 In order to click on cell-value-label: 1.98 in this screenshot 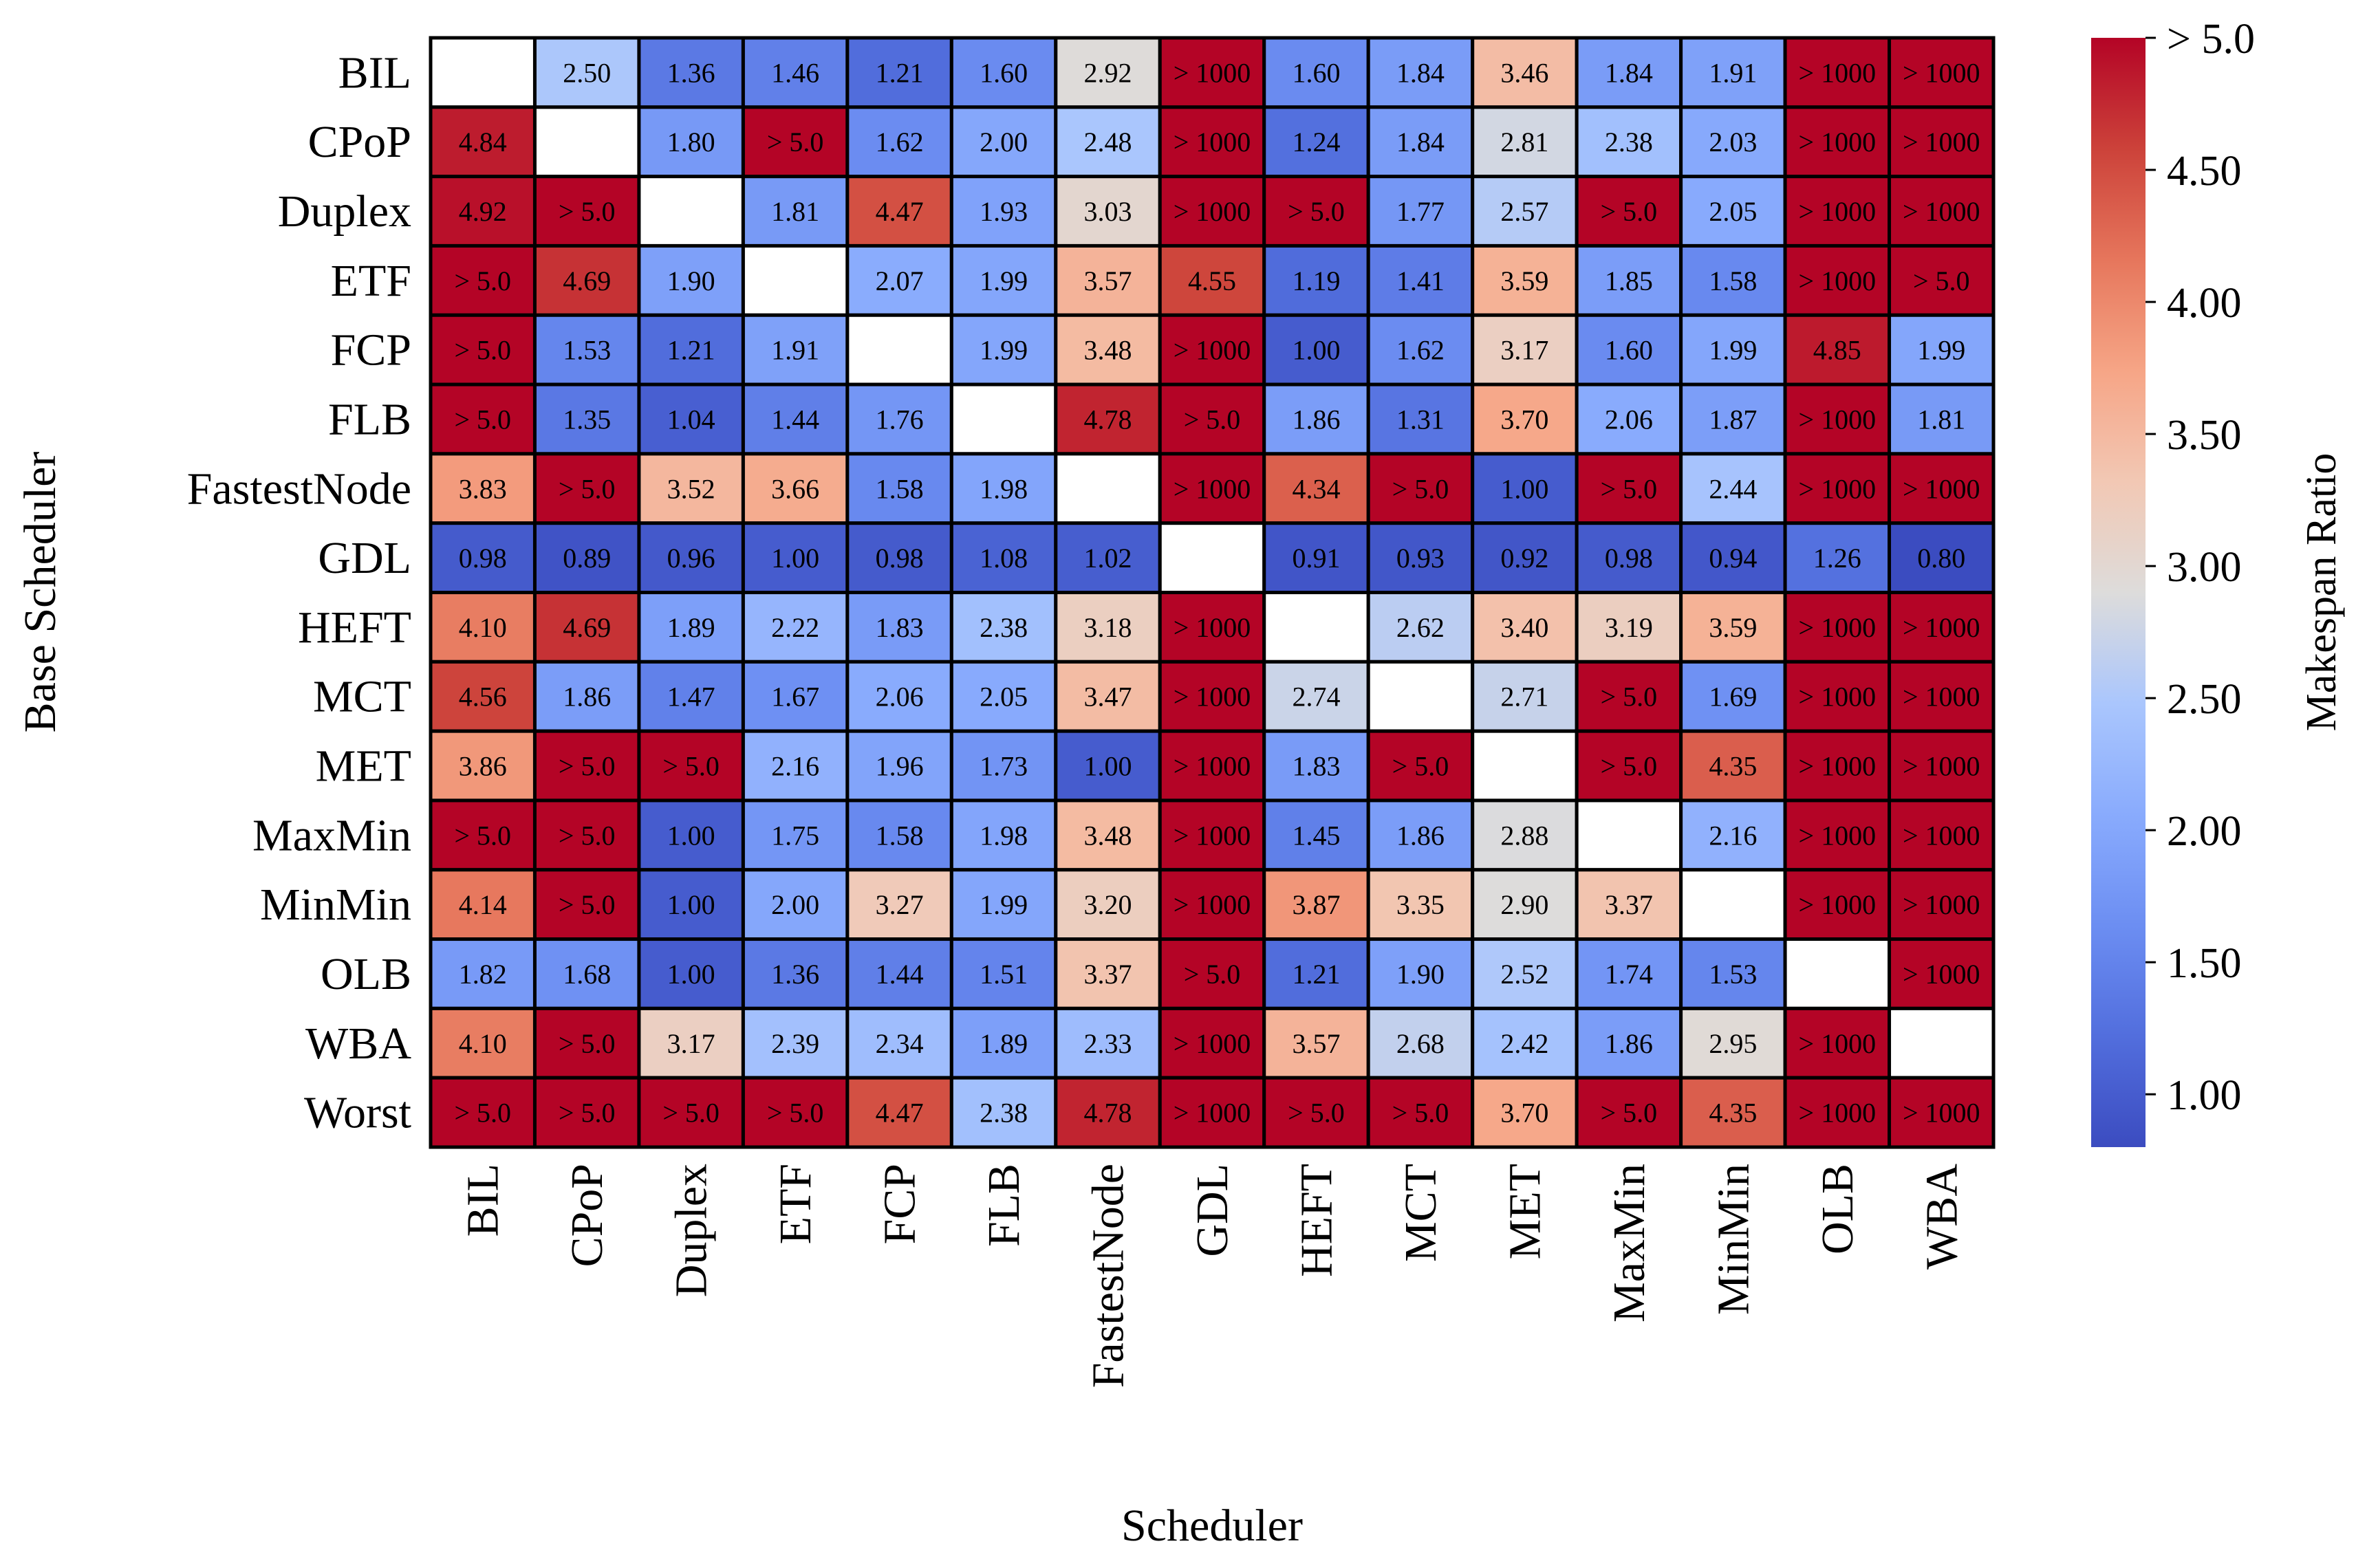, I will do `click(1004, 488)`.